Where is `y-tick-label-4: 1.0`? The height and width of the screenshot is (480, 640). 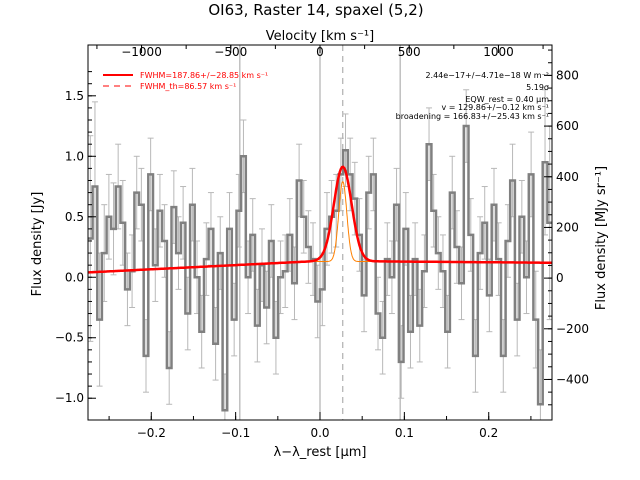
y-tick-label-4: 1.0 is located at coordinates (74, 156).